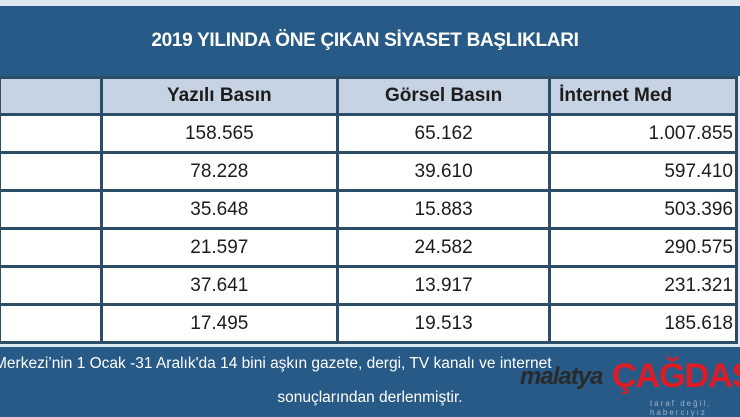 This screenshot has height=417, width=740. What do you see at coordinates (643, 323) in the screenshot?
I see `table-cell: 185.618` at bounding box center [643, 323].